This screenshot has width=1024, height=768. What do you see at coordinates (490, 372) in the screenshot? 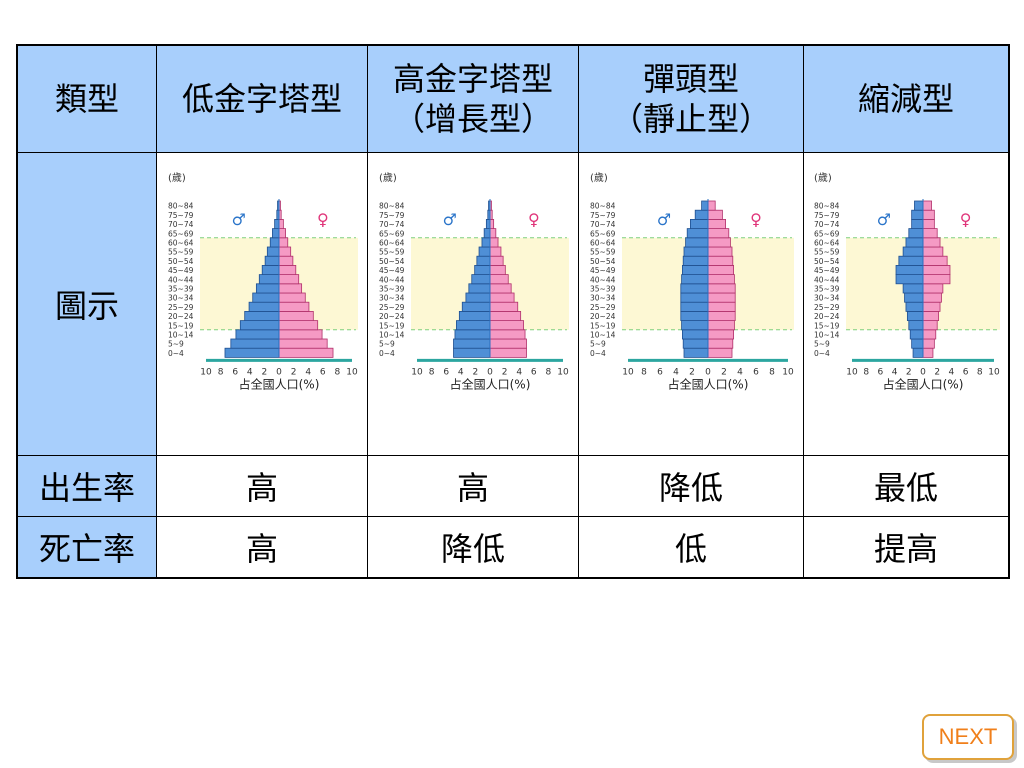
I see `x-tick-label: 0` at bounding box center [490, 372].